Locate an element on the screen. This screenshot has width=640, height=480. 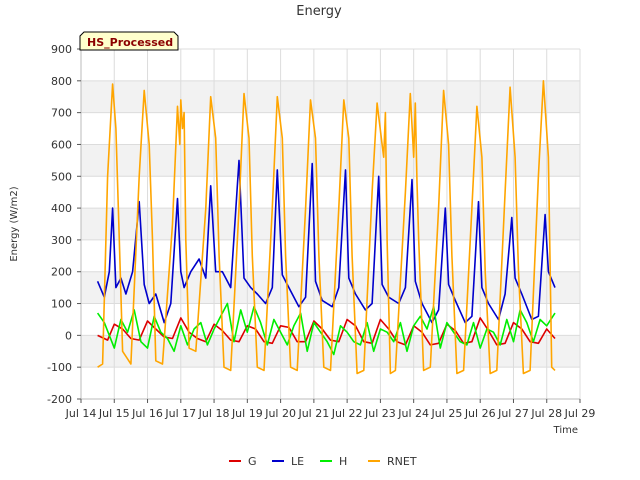
x-tick-label: Jul 18 is located at coordinates (214, 413).